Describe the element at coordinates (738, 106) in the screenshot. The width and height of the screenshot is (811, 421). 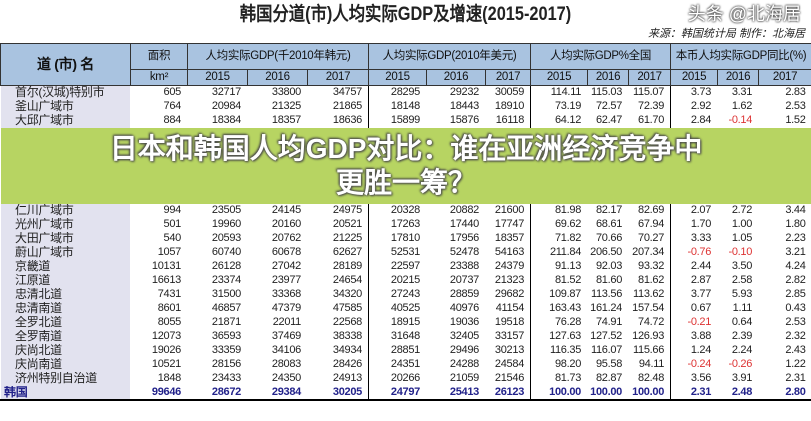
I see `cell-value: 1.62` at that location.